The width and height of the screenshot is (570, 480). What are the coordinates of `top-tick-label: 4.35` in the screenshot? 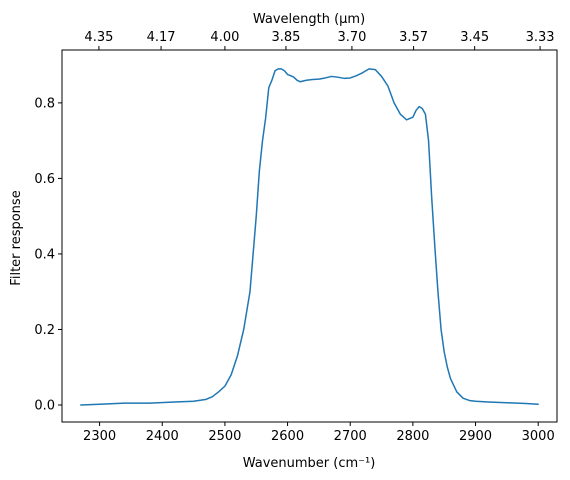 It's located at (98, 37).